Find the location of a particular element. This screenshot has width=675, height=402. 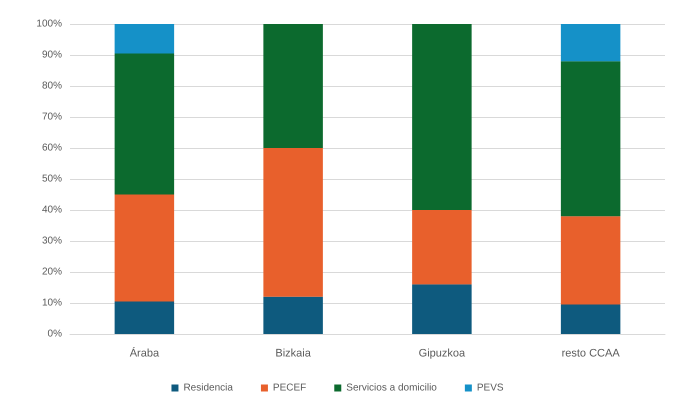

y-tick-label: 20% is located at coordinates (52, 272).